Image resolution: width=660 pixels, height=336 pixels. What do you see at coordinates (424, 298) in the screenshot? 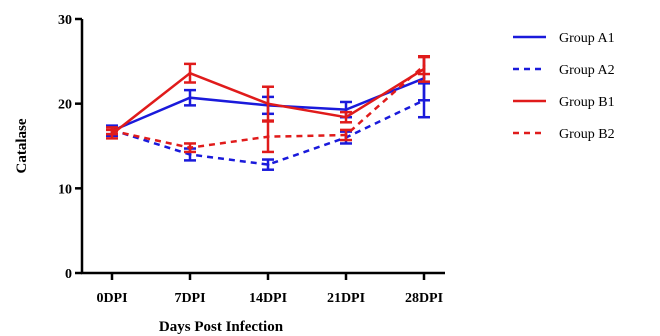
I see `x-tick-label: 28DPI` at bounding box center [424, 298].